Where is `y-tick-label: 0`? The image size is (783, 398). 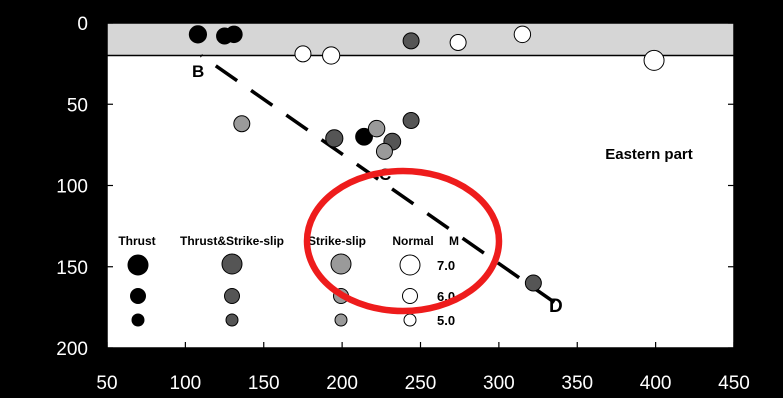
y-tick-label: 0 is located at coordinates (82, 24).